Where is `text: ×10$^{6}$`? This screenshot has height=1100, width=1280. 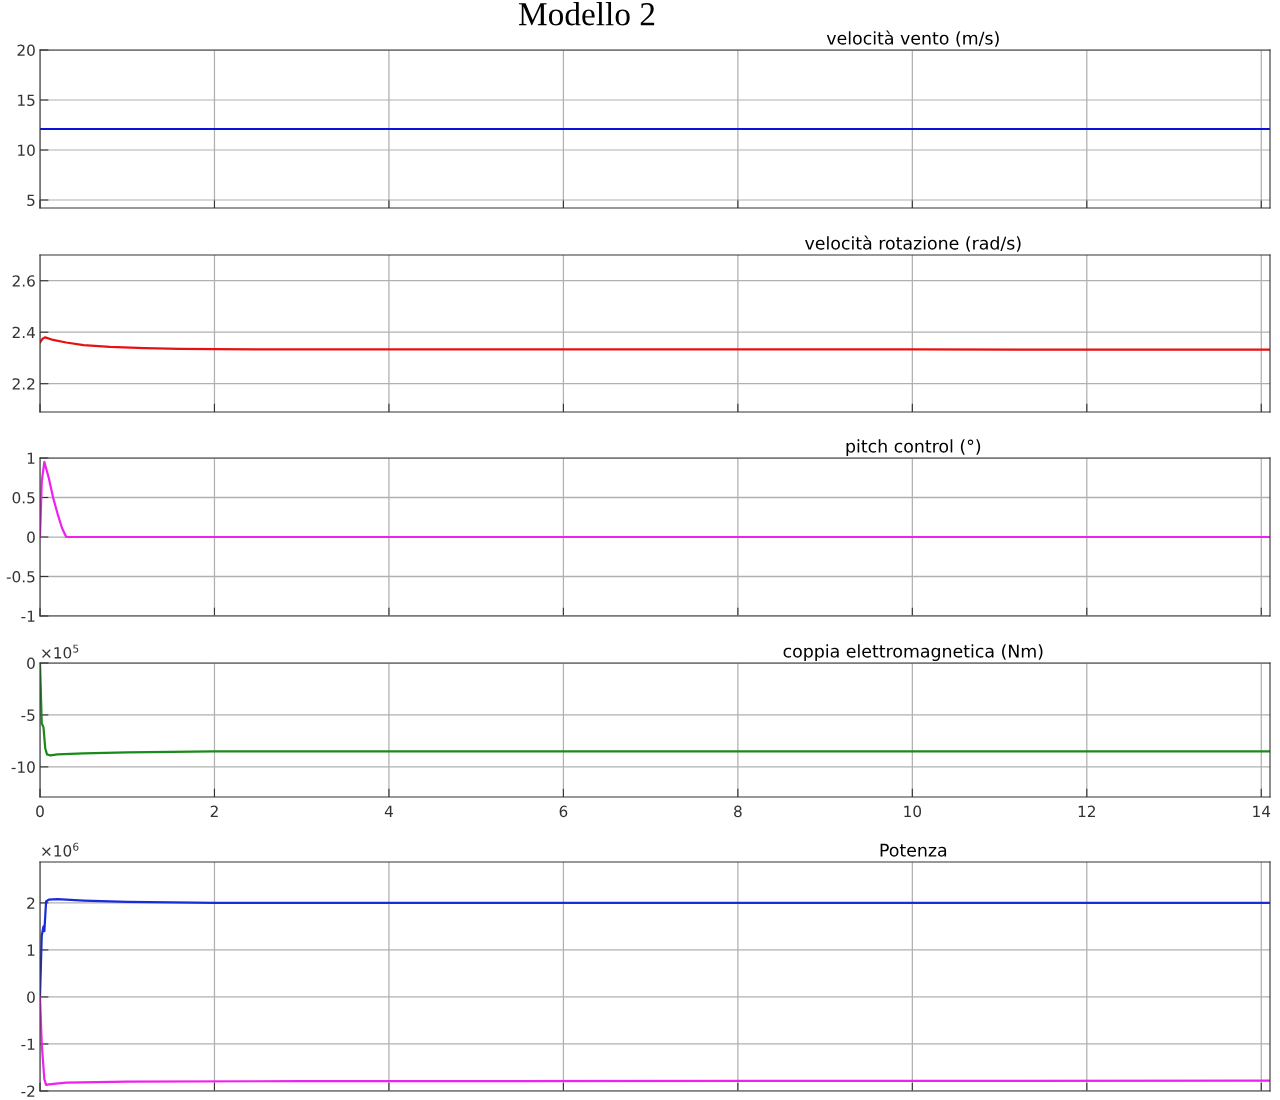
text: ×10$^{6}$ is located at coordinates (60, 849).